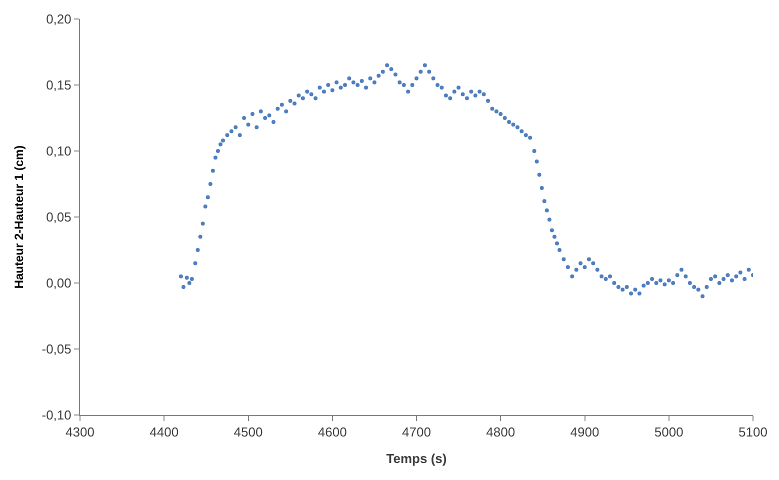 This screenshot has height=480, width=779. Describe the element at coordinates (164, 432) in the screenshot. I see `x-tick-label: 4400` at that location.